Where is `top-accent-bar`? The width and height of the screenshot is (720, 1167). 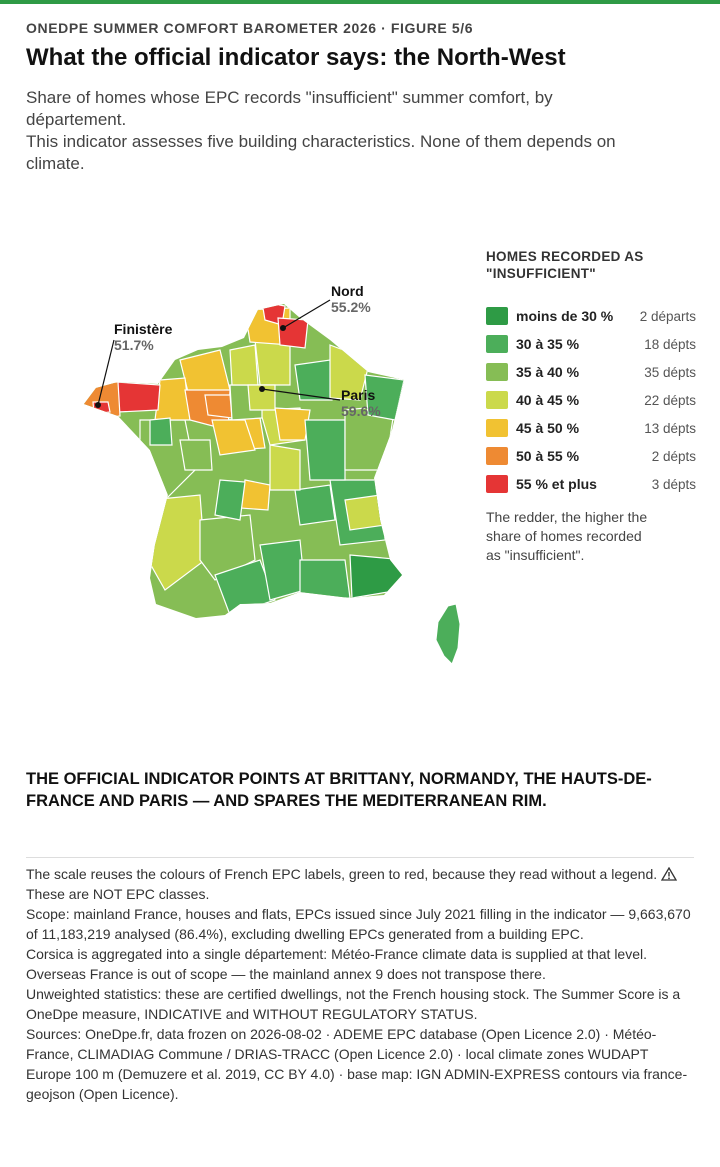
top-accent-bar is located at coordinates (360, 2).